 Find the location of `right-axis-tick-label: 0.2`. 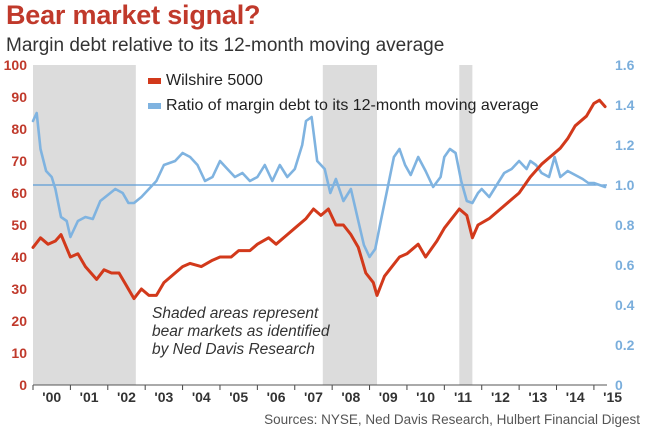

right-axis-tick-label: 0.2 is located at coordinates (625, 345).